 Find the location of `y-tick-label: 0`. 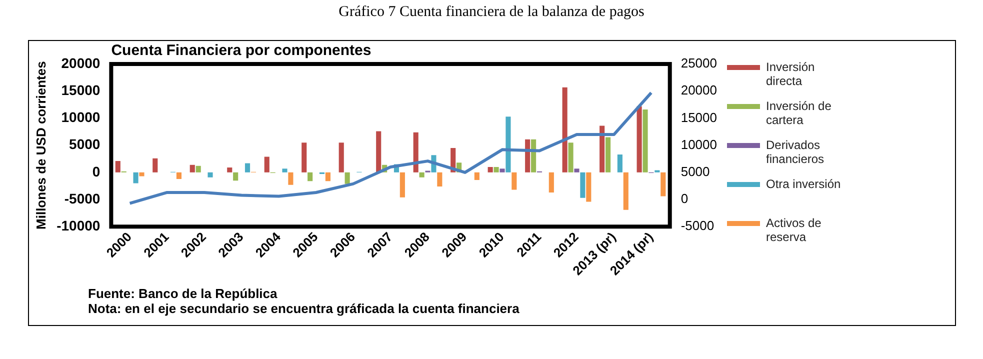

y-tick-label: 0 is located at coordinates (96, 171).